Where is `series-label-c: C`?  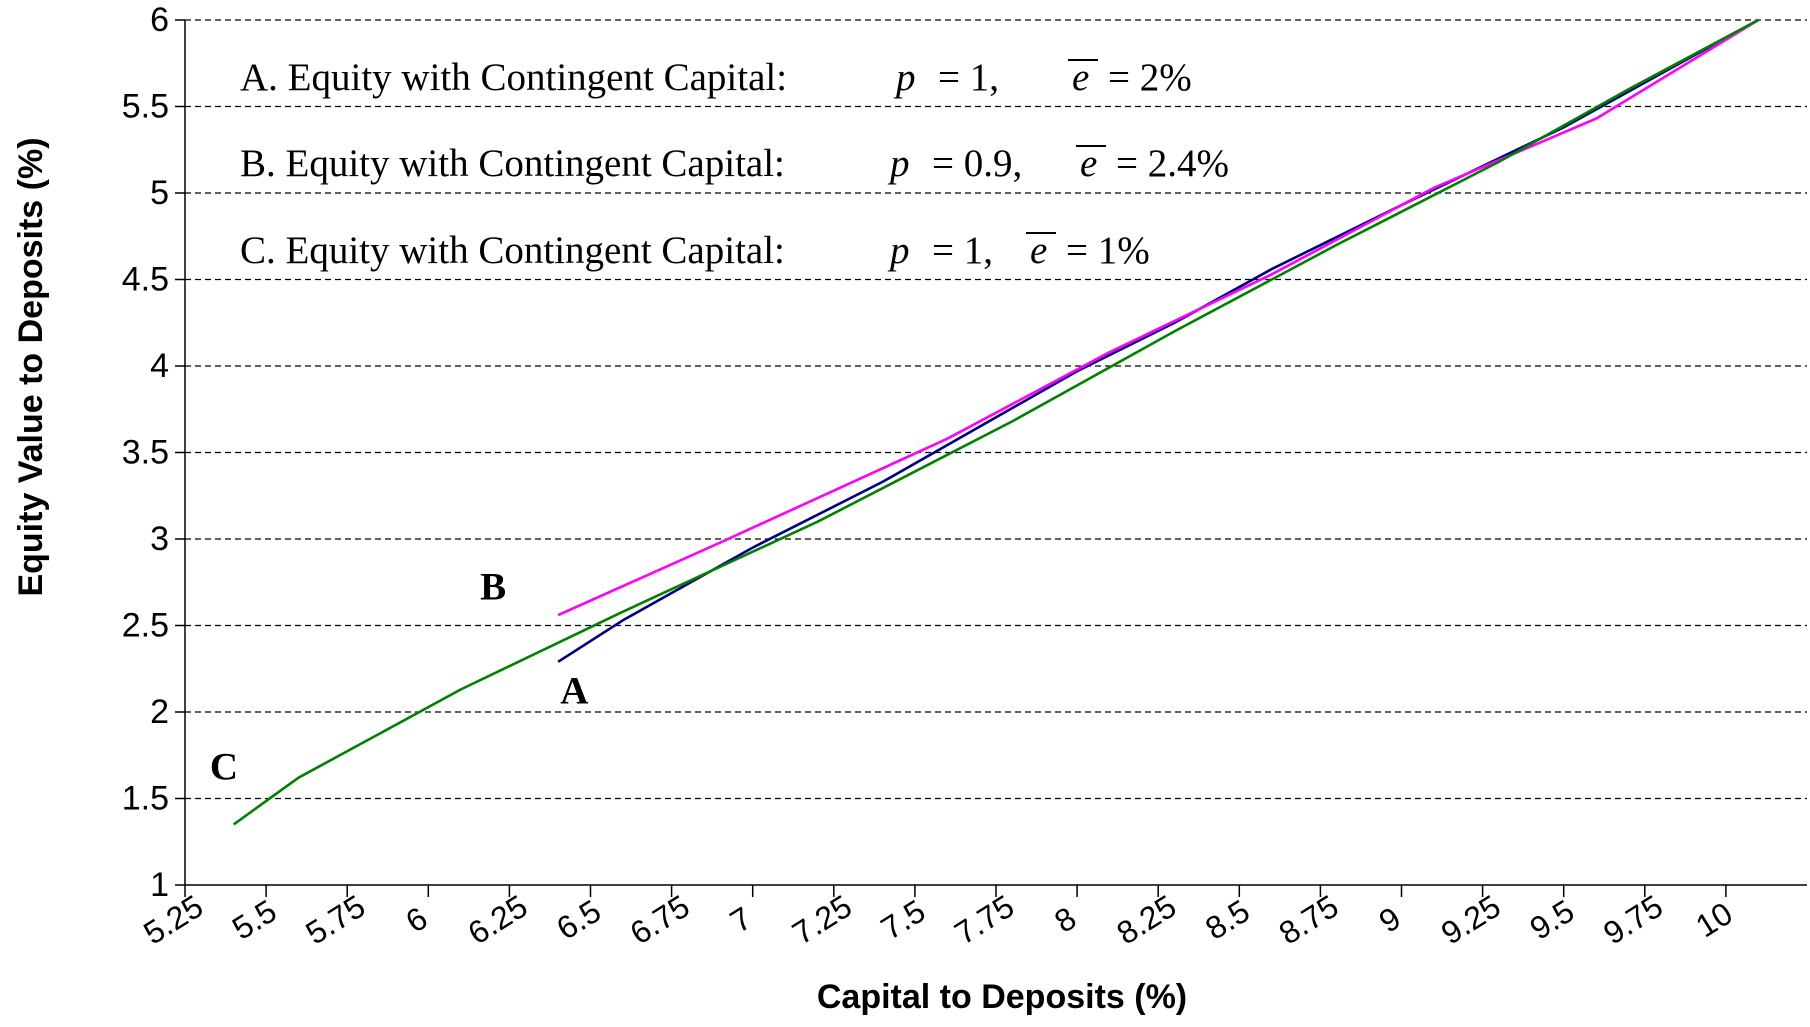 series-label-c: C is located at coordinates (224, 766).